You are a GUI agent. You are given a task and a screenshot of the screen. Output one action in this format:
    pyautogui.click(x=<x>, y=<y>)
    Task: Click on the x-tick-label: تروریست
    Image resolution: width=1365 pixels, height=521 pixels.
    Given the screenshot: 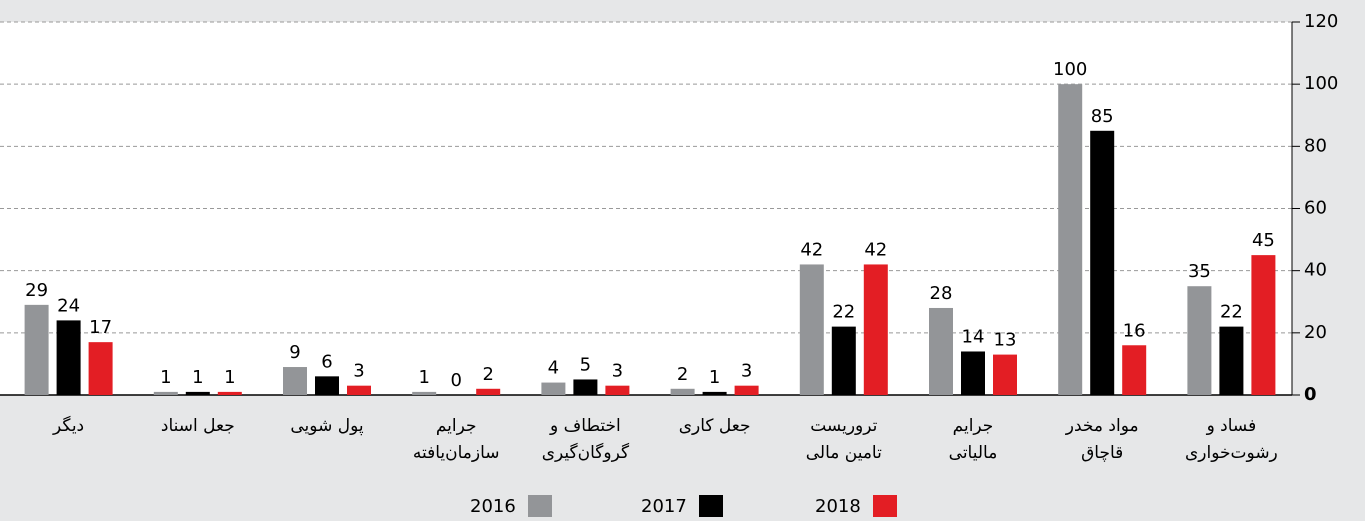 What is the action you would take?
    pyautogui.click(x=843, y=426)
    